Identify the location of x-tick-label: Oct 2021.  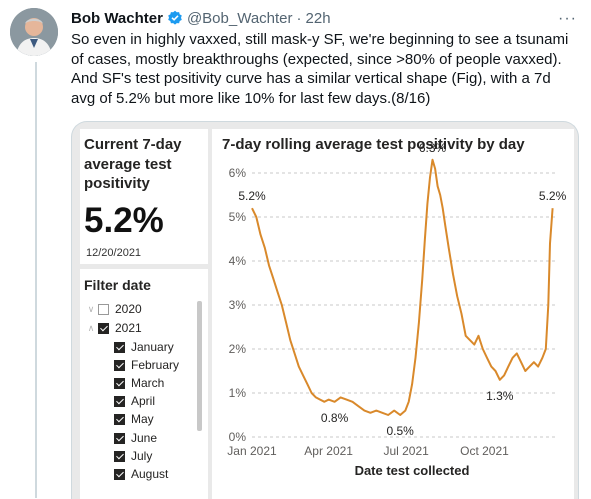
(484, 451).